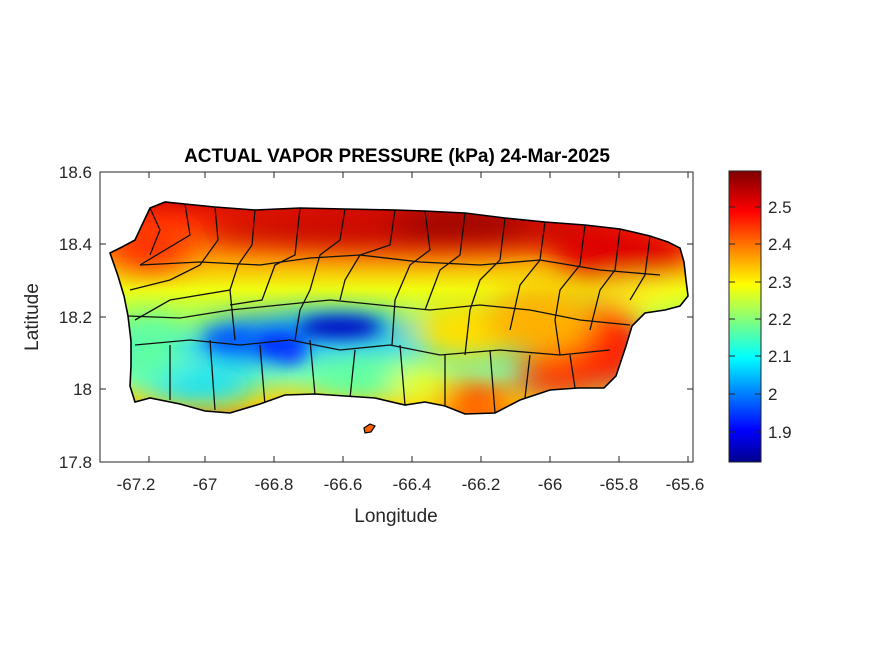 Image resolution: width=875 pixels, height=656 pixels. What do you see at coordinates (75, 172) in the screenshot?
I see `y-tick-label: 18.6` at bounding box center [75, 172].